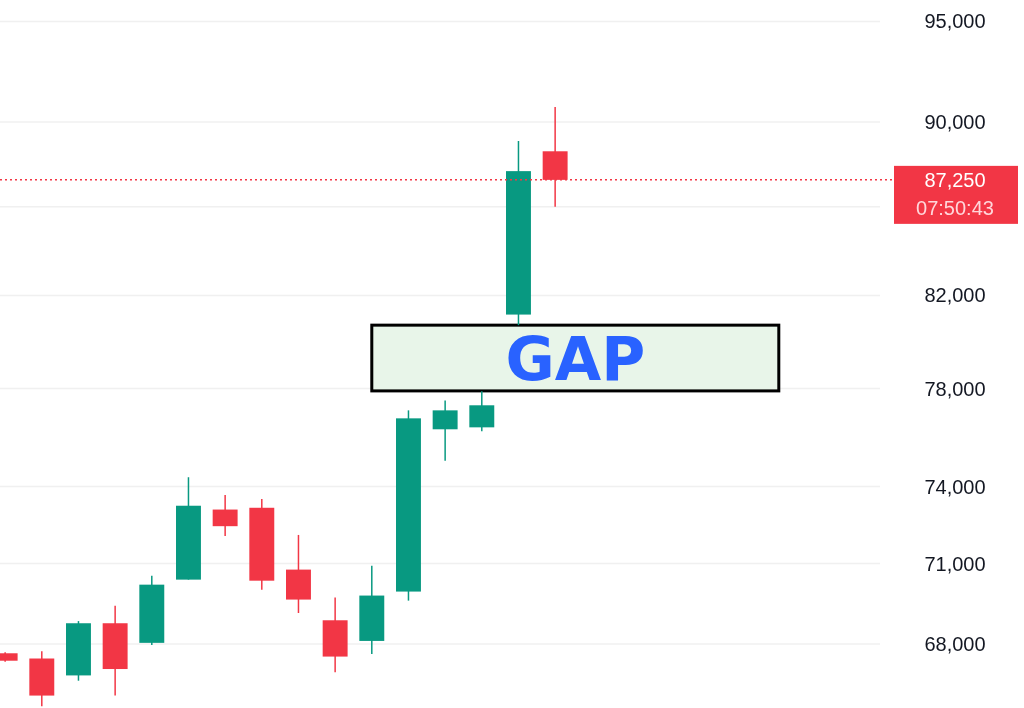 This screenshot has height=708, width=1024. I want to click on text: 07:50:43, so click(955, 207).